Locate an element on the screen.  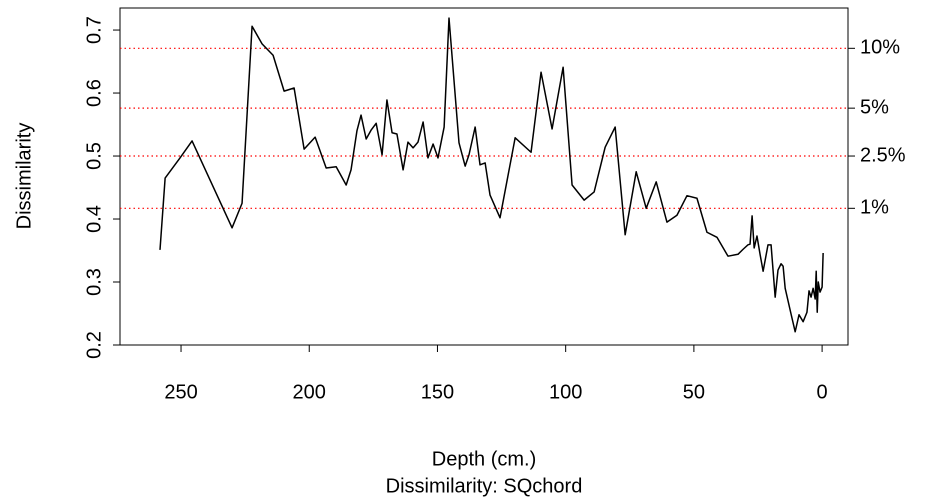
x-tick-label: 100 is located at coordinates (565, 392).